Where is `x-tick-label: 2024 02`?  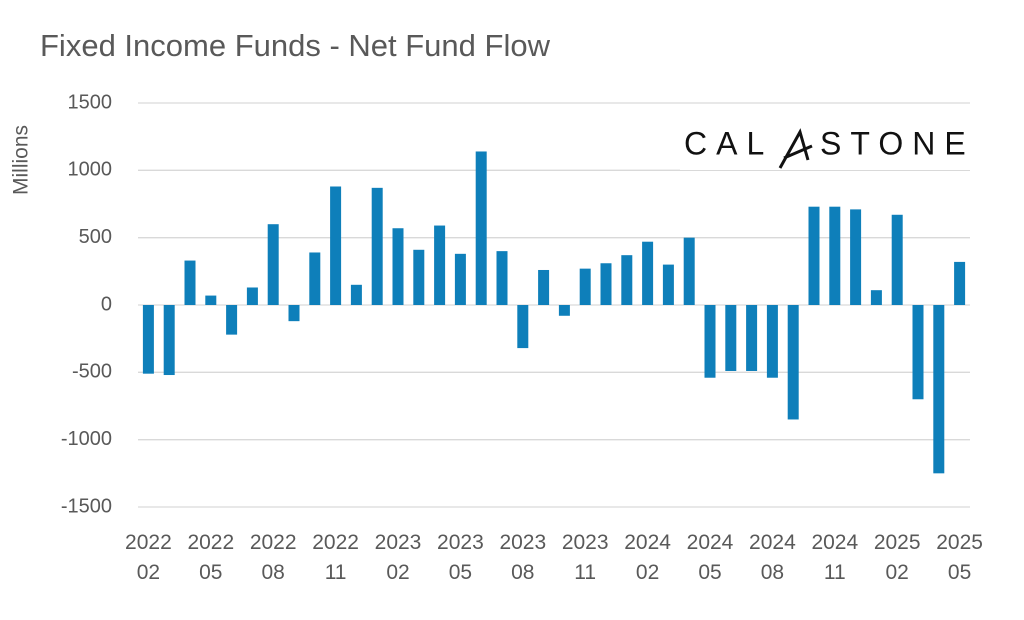 x-tick-label: 2024 02 is located at coordinates (647, 557).